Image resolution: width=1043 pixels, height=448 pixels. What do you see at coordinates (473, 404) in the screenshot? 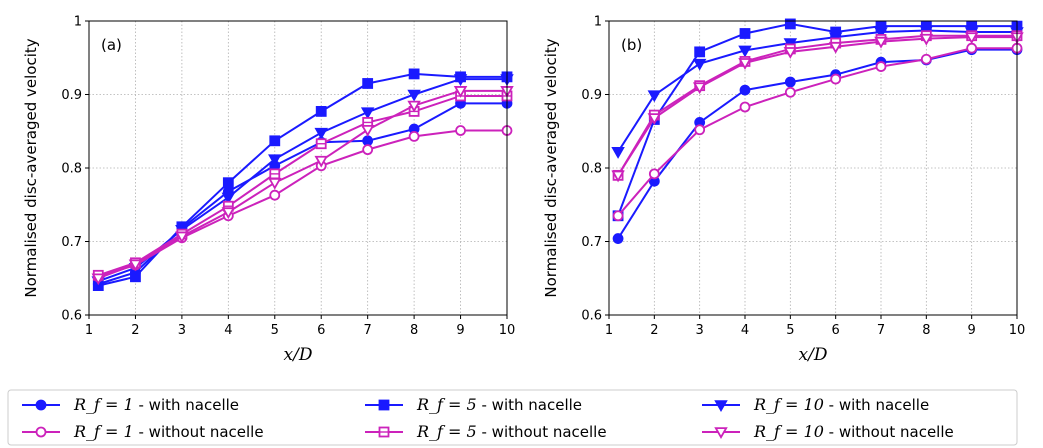
I see `legend-entry: R_f = 5 - with nacelle` at bounding box center [473, 404].